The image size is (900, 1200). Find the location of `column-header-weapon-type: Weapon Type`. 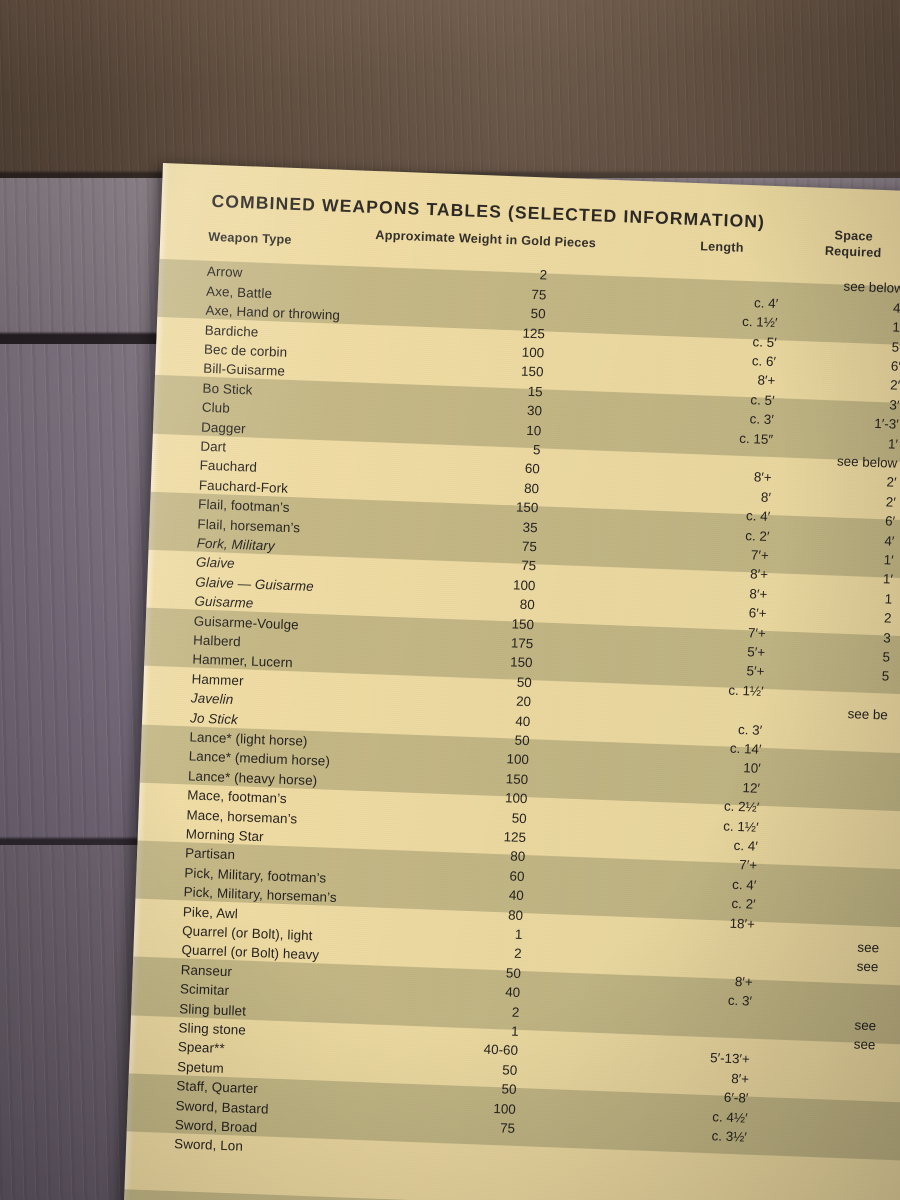

column-header-weapon-type: Weapon Type is located at coordinates (250, 238).